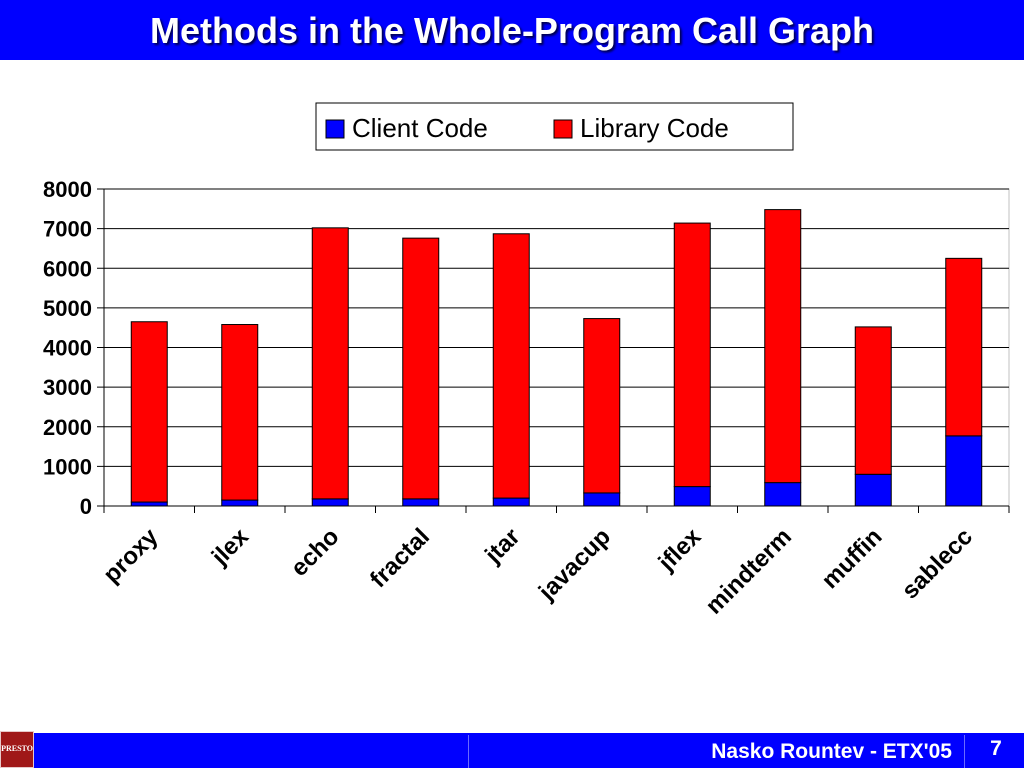  Describe the element at coordinates (67, 348) in the screenshot. I see `y-tick-label: 4000` at that location.